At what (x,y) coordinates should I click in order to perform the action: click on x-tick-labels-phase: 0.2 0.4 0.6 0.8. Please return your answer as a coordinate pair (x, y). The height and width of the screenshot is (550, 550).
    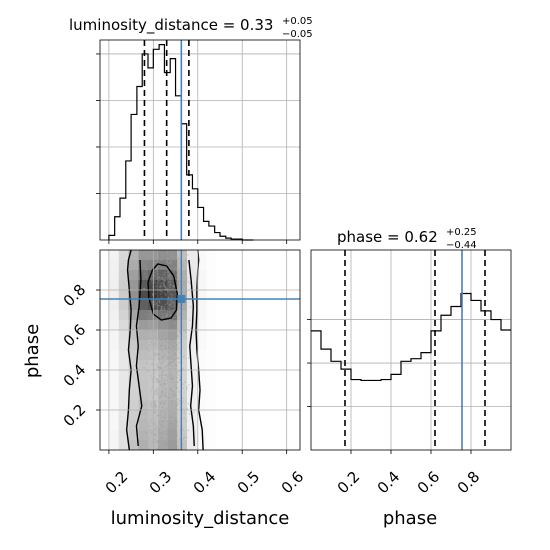
    Looking at the image, I should click on (409, 483).